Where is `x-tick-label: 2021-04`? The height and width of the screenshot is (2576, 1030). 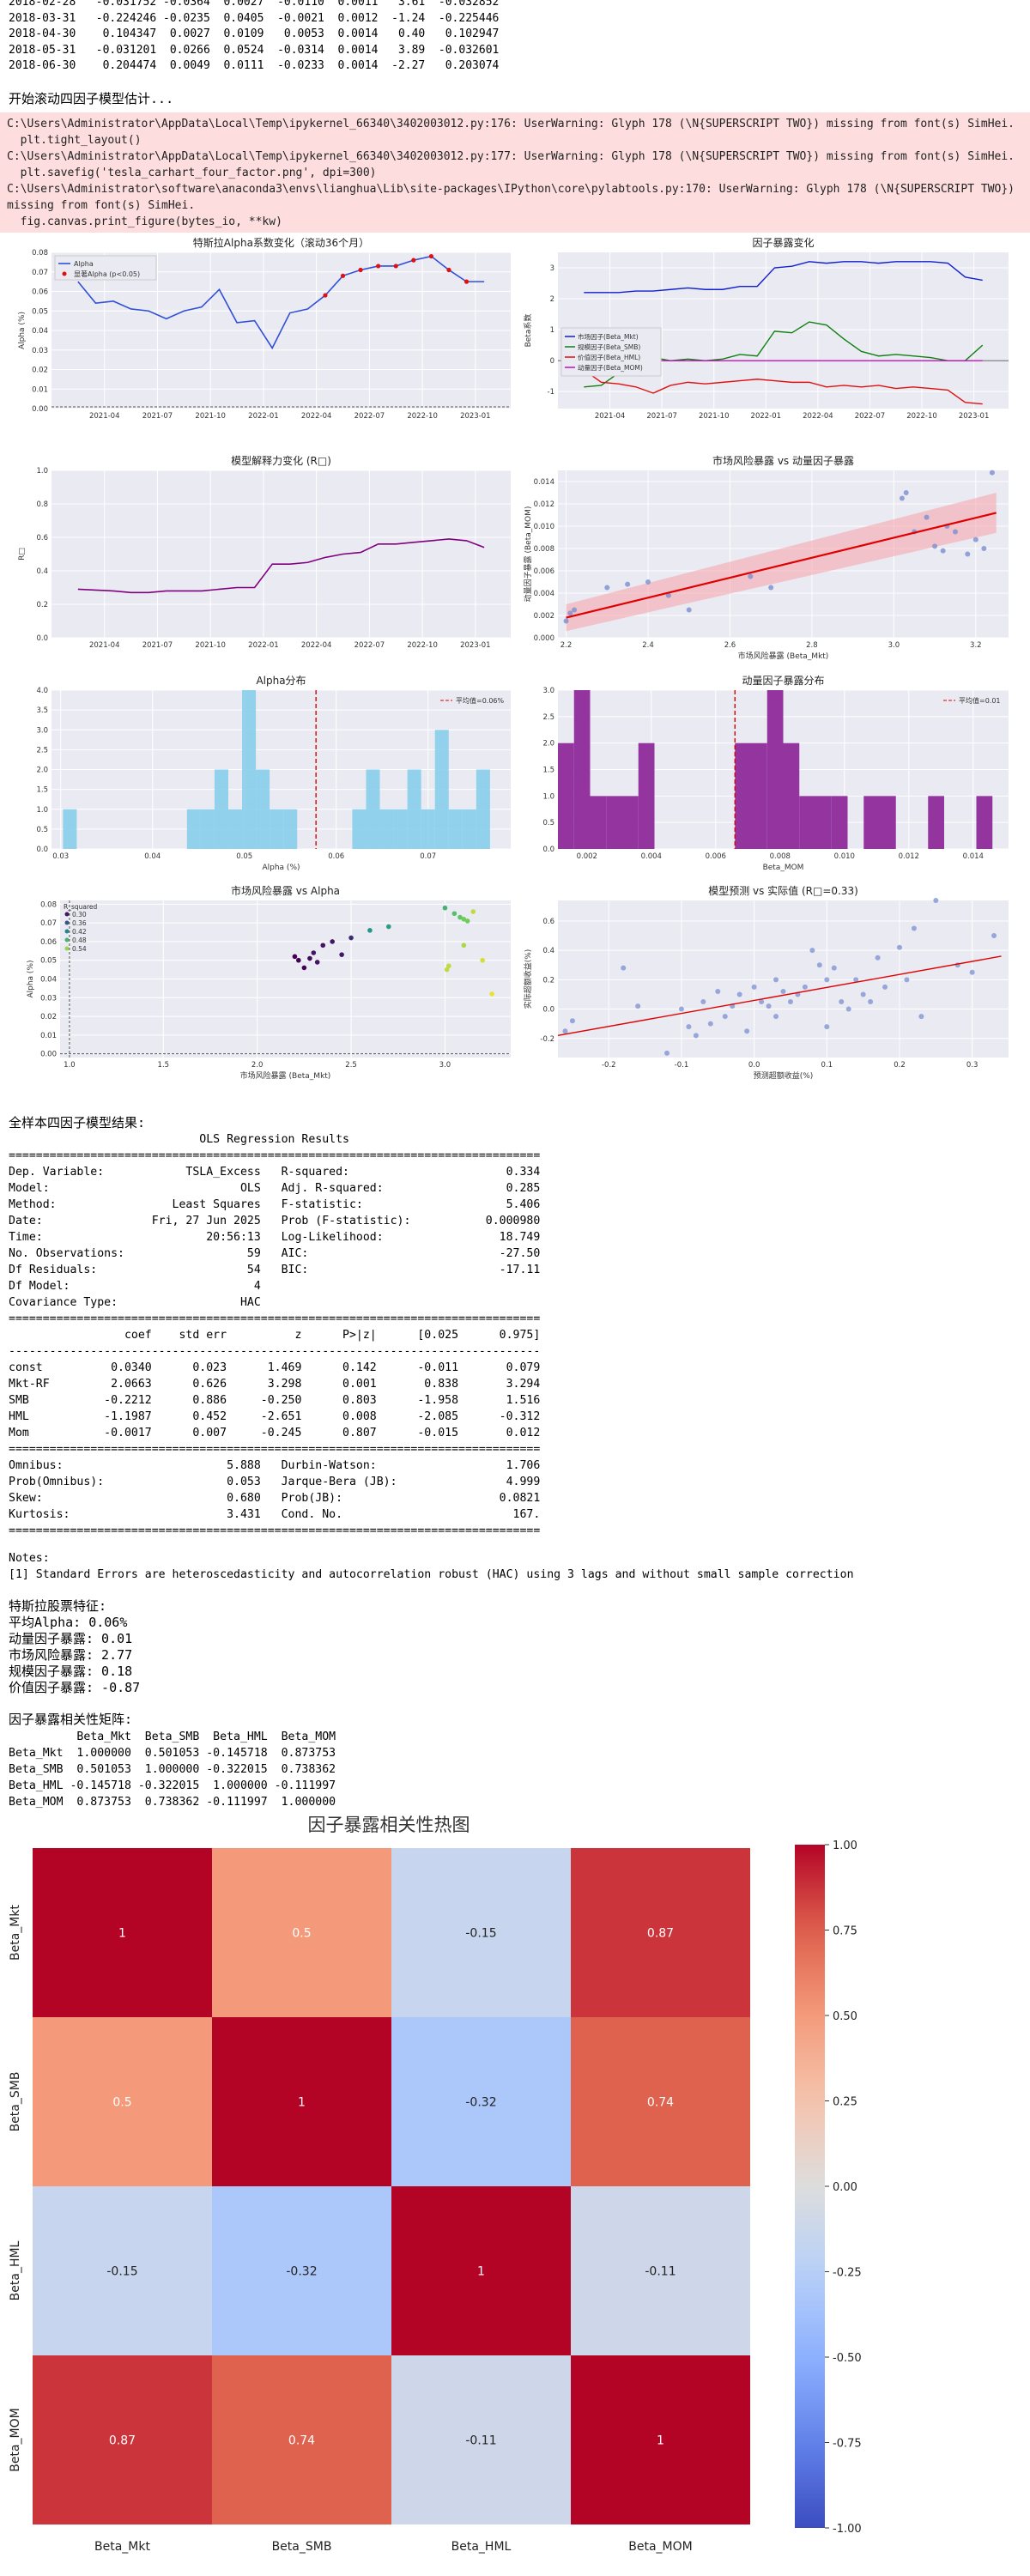 x-tick-label: 2021-04 is located at coordinates (610, 416).